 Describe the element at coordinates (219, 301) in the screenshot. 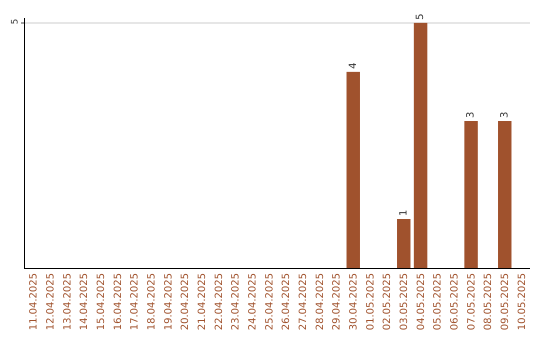

I see `x-tick-label: 22.04.2025` at that location.